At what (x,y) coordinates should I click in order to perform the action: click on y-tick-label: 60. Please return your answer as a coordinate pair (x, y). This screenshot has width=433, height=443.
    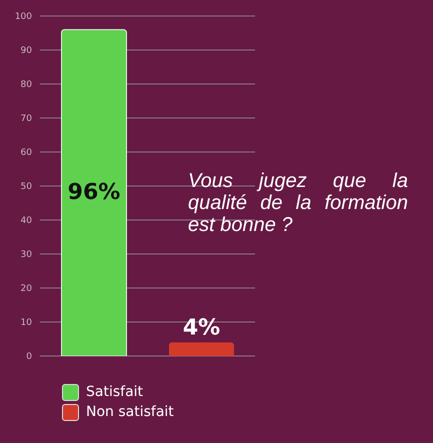
    Looking at the image, I should click on (26, 153).